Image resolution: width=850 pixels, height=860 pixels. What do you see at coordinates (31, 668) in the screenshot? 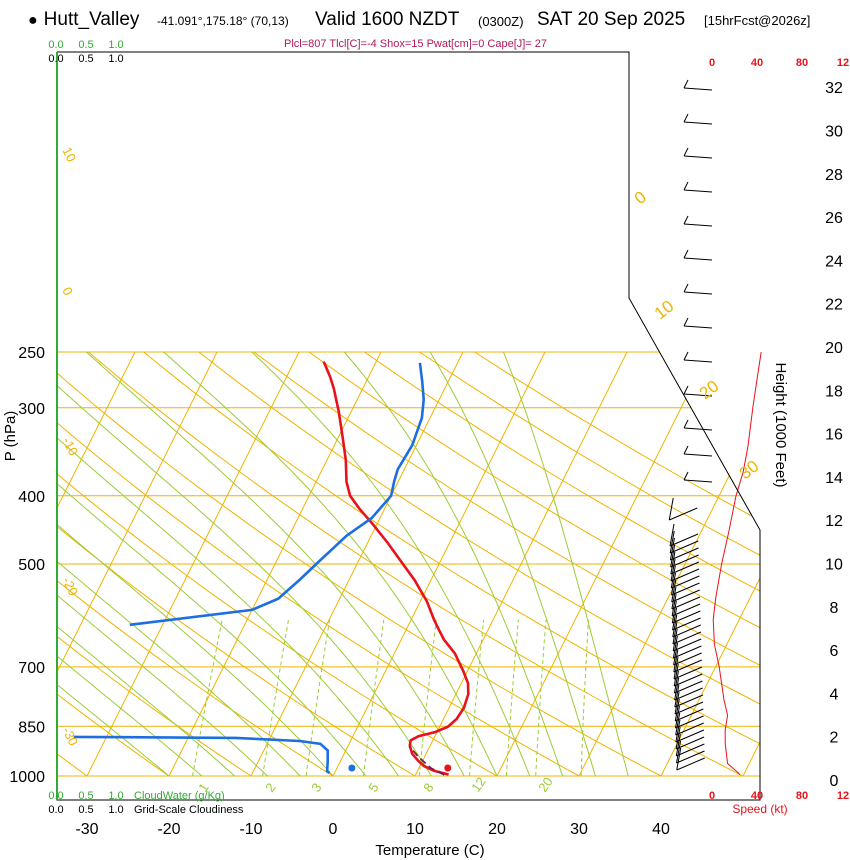
I see `pressure-tick: 700` at bounding box center [31, 668].